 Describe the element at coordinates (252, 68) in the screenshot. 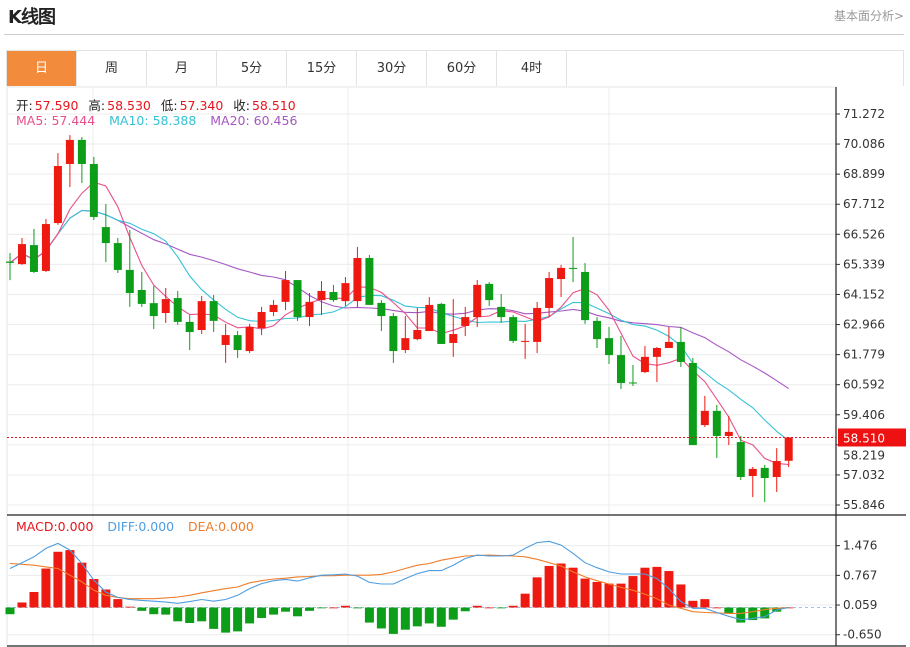

I see `tab-5min: 5分` at that location.